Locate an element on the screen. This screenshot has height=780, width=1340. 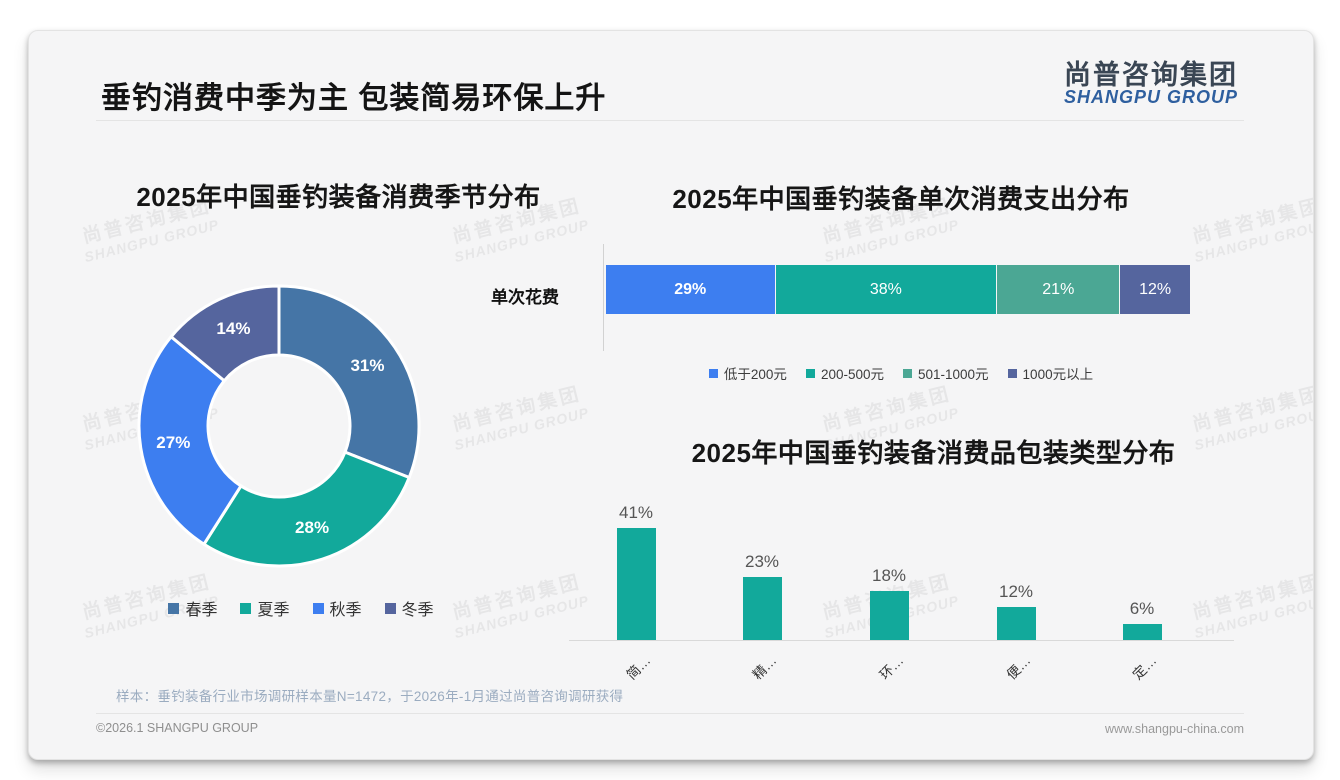
donut-slice-label: 14% is located at coordinates (233, 329).